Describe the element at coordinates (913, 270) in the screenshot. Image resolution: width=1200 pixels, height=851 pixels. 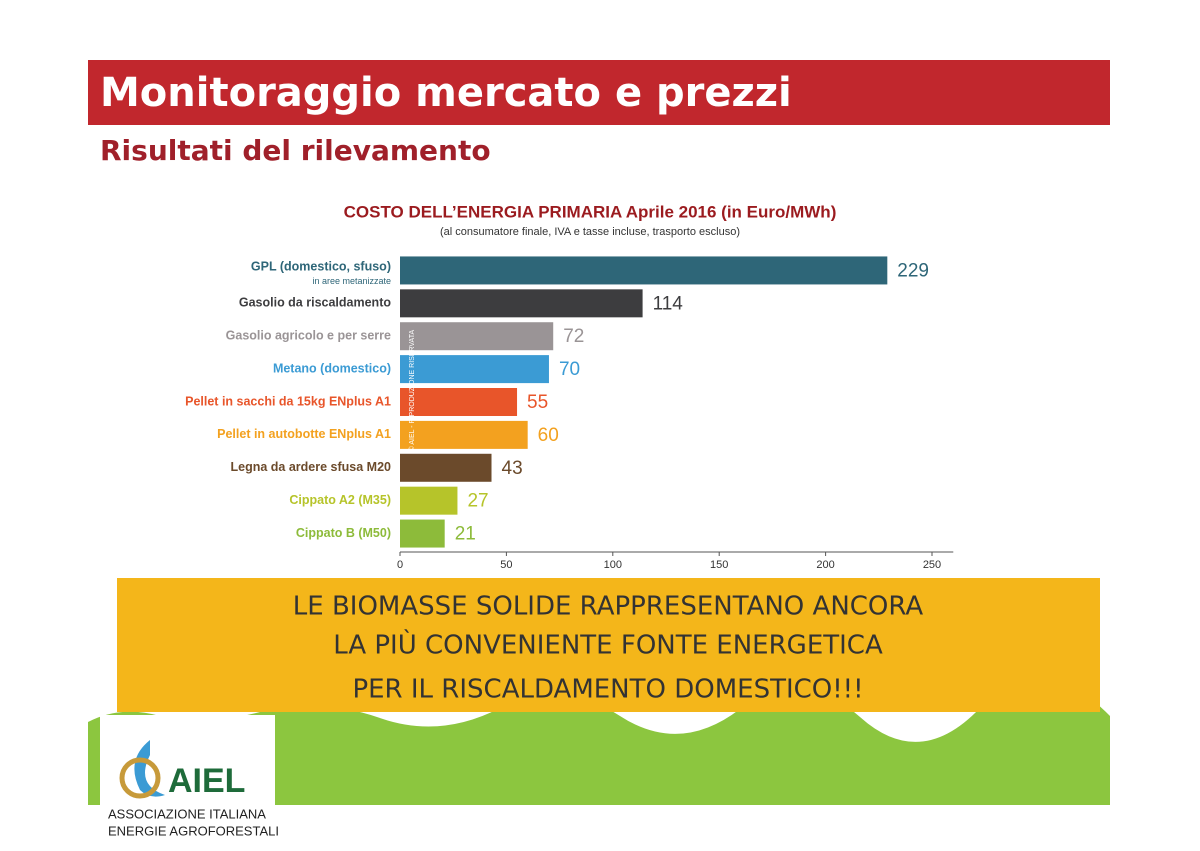
I see `value-label: 229` at that location.